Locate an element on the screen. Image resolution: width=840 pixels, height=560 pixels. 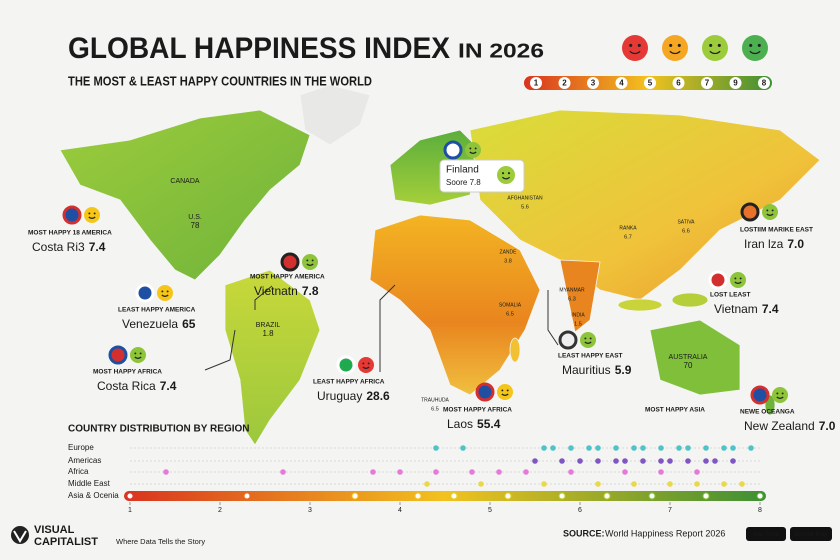
title-suffix: IN 2026 is located at coordinates (501, 51).